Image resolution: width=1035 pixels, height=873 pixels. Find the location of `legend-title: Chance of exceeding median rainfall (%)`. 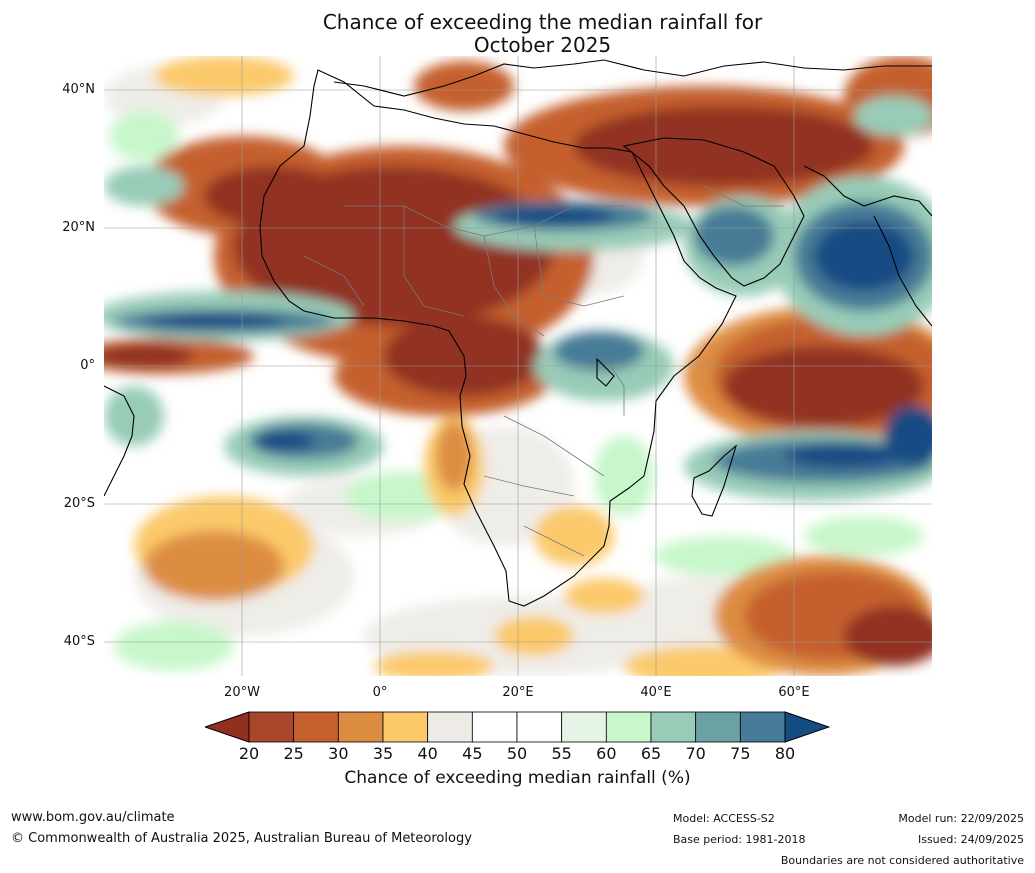

legend-title: Chance of exceeding median rainfall (%) is located at coordinates (517, 778).